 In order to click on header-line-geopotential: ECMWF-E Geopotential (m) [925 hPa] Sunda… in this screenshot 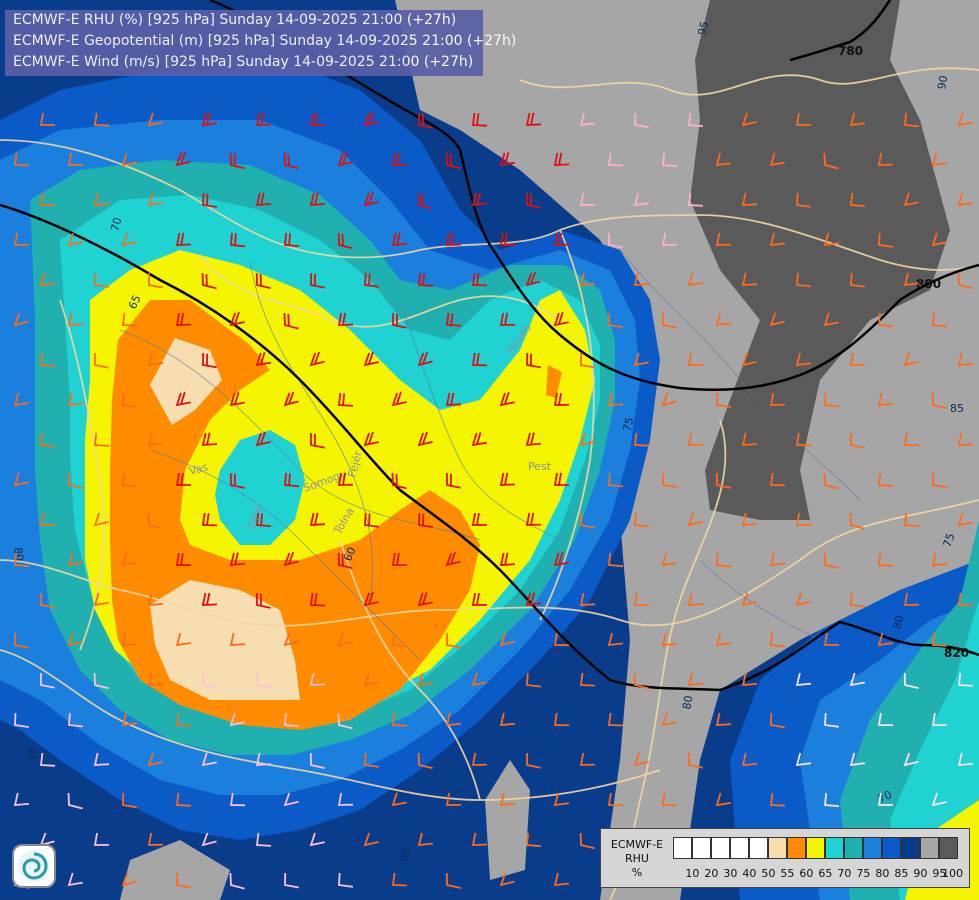, I will do `click(265, 41)`.